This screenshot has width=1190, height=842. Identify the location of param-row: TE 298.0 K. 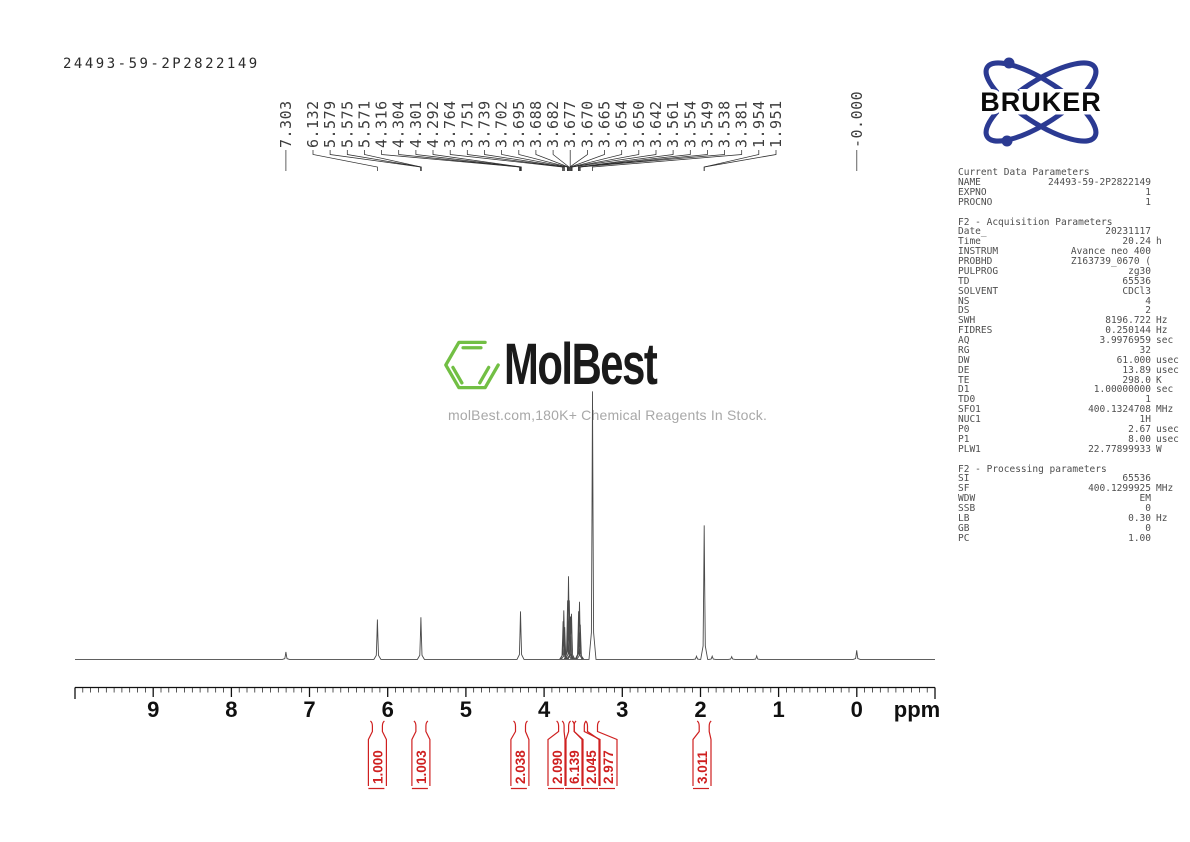
(1074, 380).